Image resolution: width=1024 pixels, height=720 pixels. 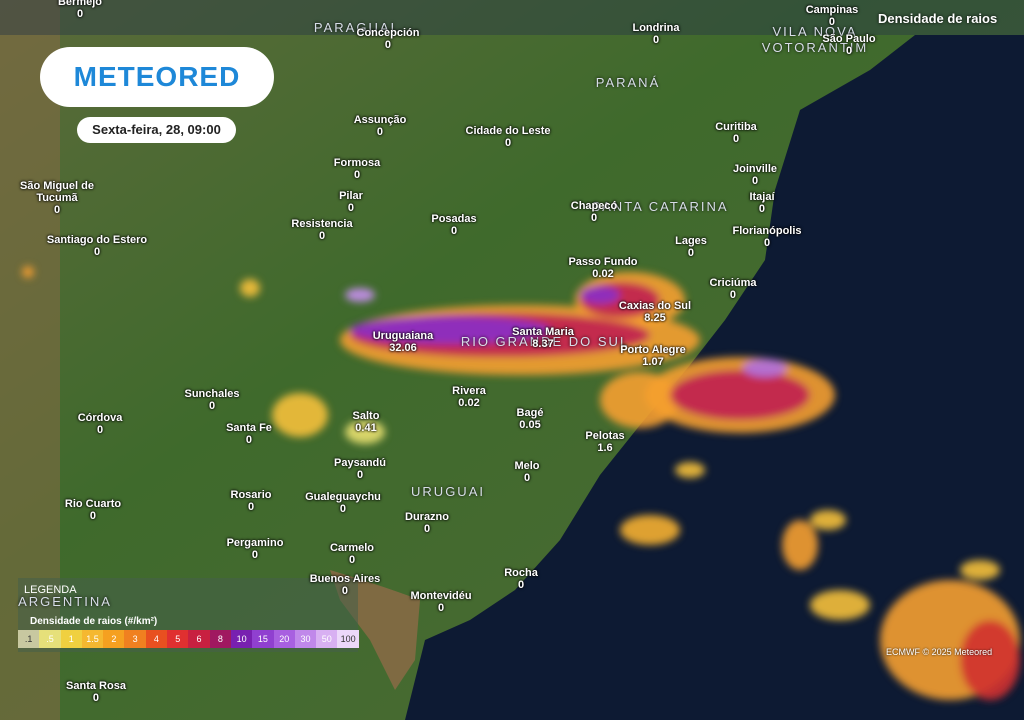 I want to click on city-name: Santa Fe, so click(x=249, y=428).